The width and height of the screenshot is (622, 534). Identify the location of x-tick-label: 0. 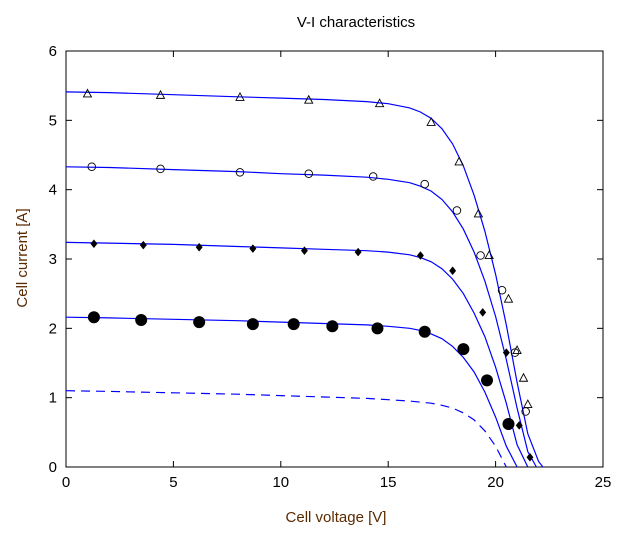
(66, 482).